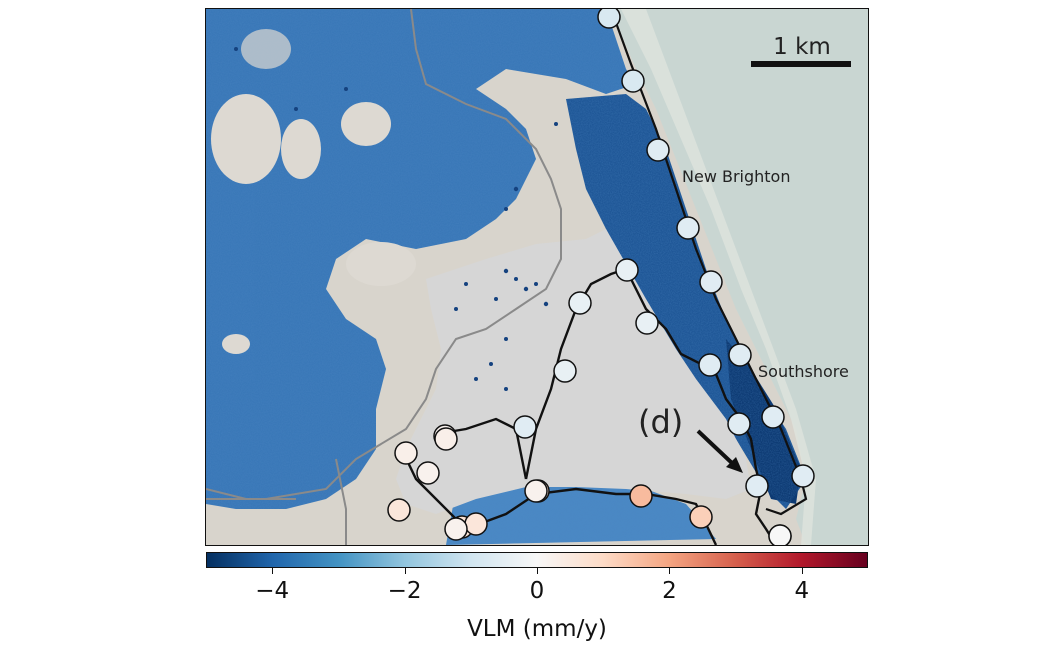 Image resolution: width=1050 pixels, height=656 pixels. What do you see at coordinates (708, 262) in the screenshot?
I see `coastline` at bounding box center [708, 262].